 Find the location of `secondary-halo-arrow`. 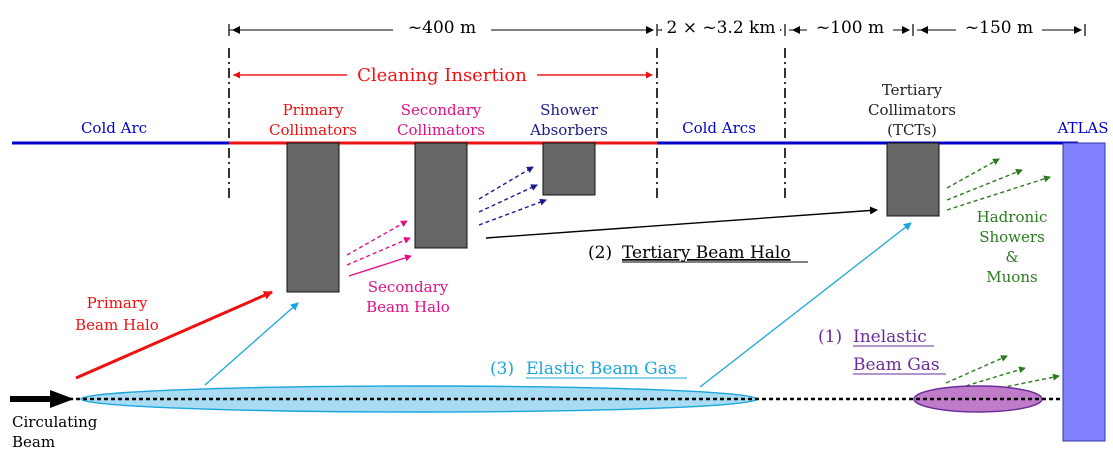

secondary-halo-arrow is located at coordinates (380, 265).